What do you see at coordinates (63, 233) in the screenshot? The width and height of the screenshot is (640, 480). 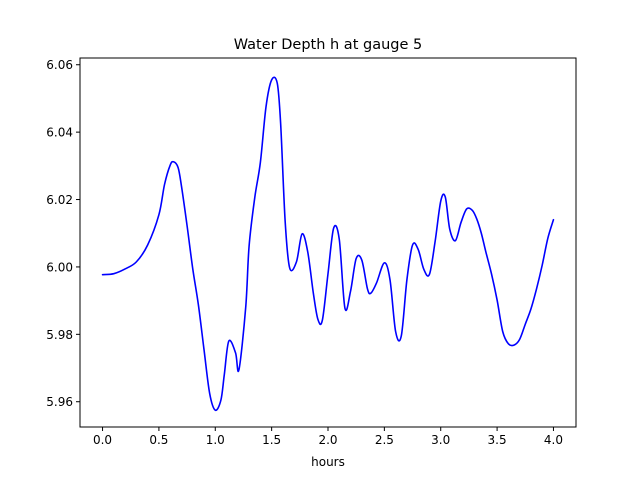 I see `y-axis-ticks: 5.96 5.98 6.00 6.02 6.04 6.06` at bounding box center [63, 233].